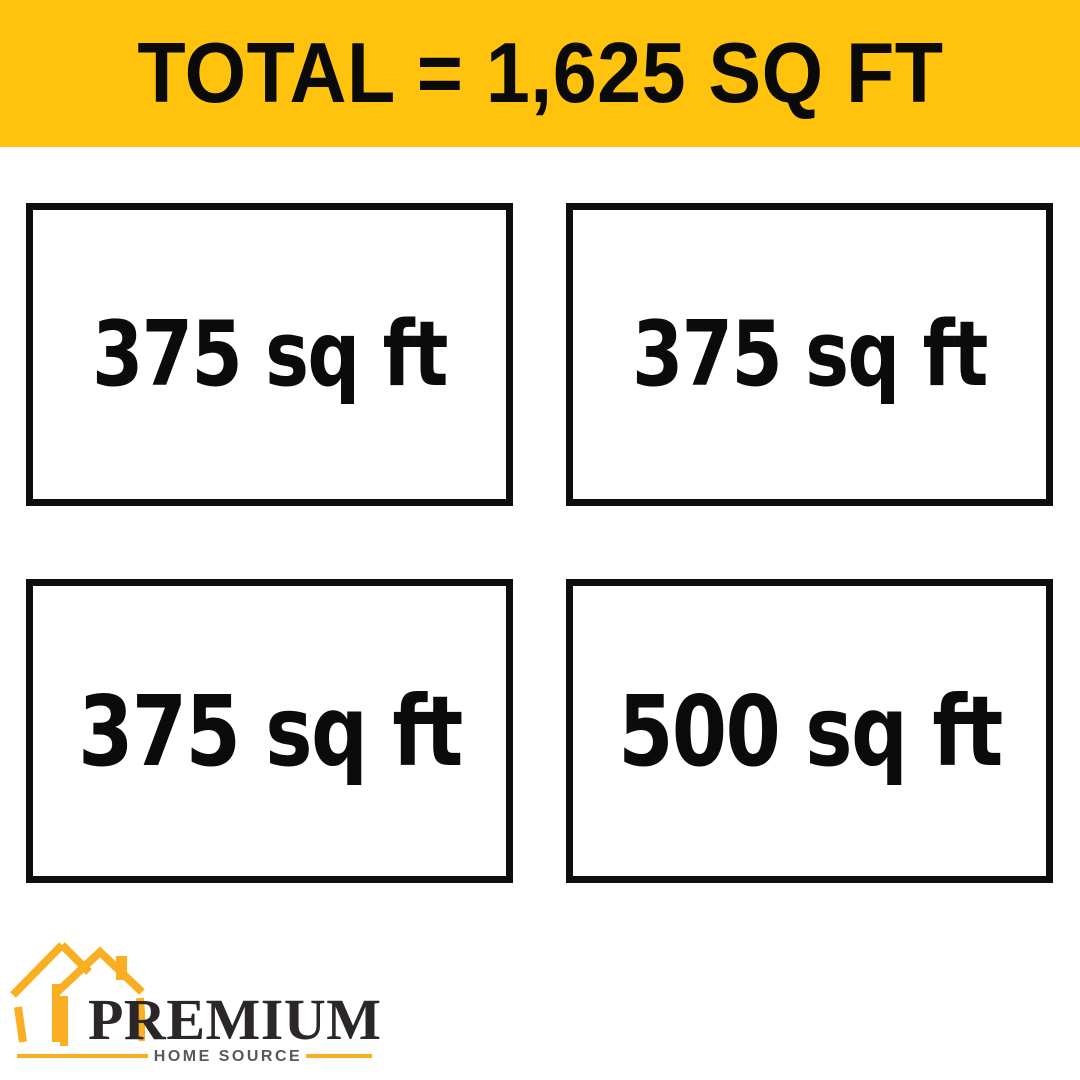 Image resolution: width=1080 pixels, height=1080 pixels. Describe the element at coordinates (228, 1056) in the screenshot. I see `brand-tagline: HOME SOURCE` at that location.